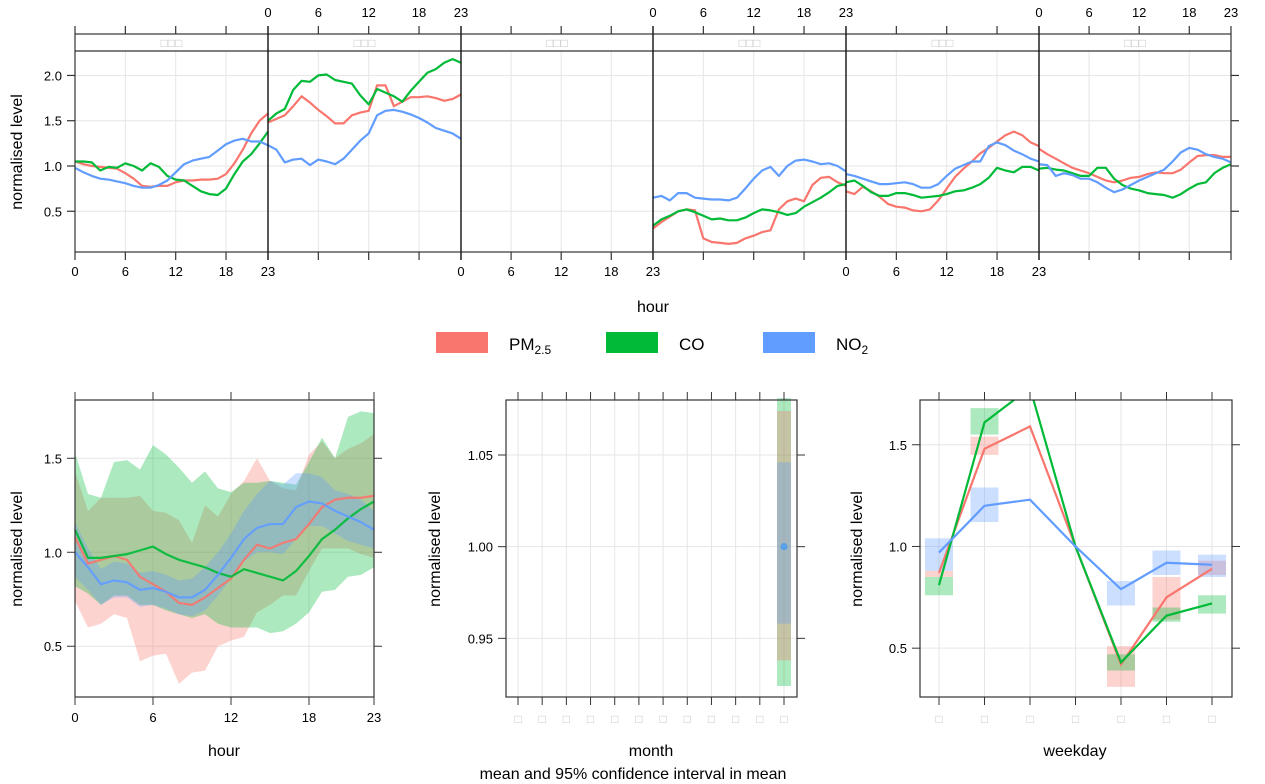 The height and width of the screenshot is (784, 1265). I want to click on plot-area, so click(1075, 543).